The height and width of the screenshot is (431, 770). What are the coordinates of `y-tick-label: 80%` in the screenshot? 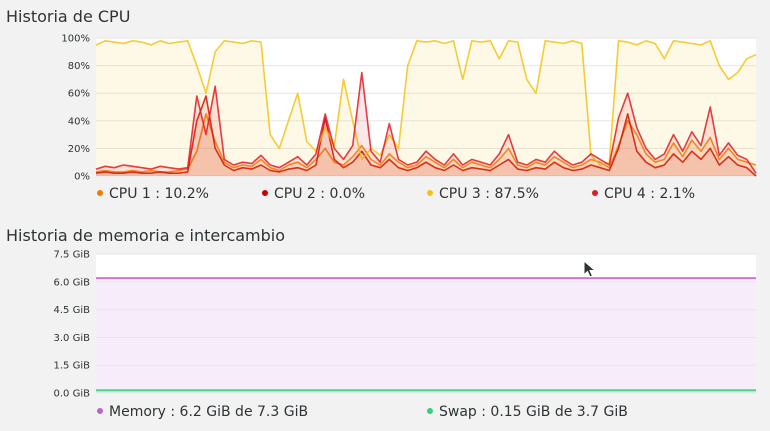 It's located at (79, 66).